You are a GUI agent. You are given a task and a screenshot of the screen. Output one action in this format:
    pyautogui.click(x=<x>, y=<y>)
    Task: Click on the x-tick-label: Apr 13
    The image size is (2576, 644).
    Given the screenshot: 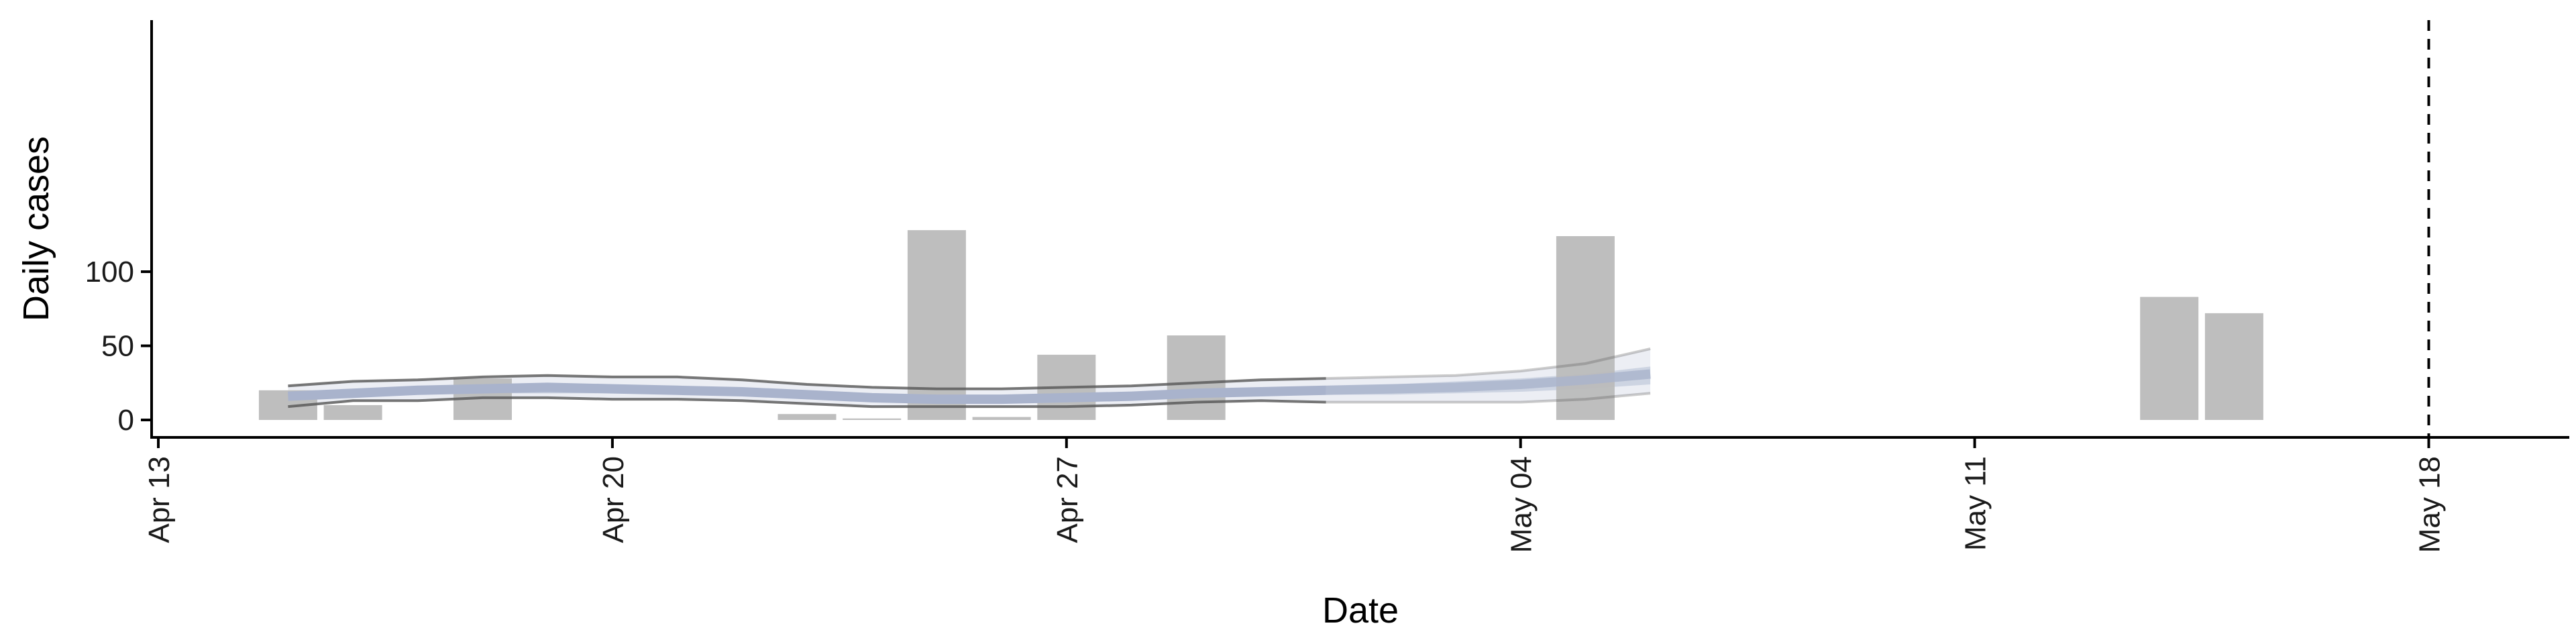 What is the action you would take?
    pyautogui.click(x=159, y=499)
    